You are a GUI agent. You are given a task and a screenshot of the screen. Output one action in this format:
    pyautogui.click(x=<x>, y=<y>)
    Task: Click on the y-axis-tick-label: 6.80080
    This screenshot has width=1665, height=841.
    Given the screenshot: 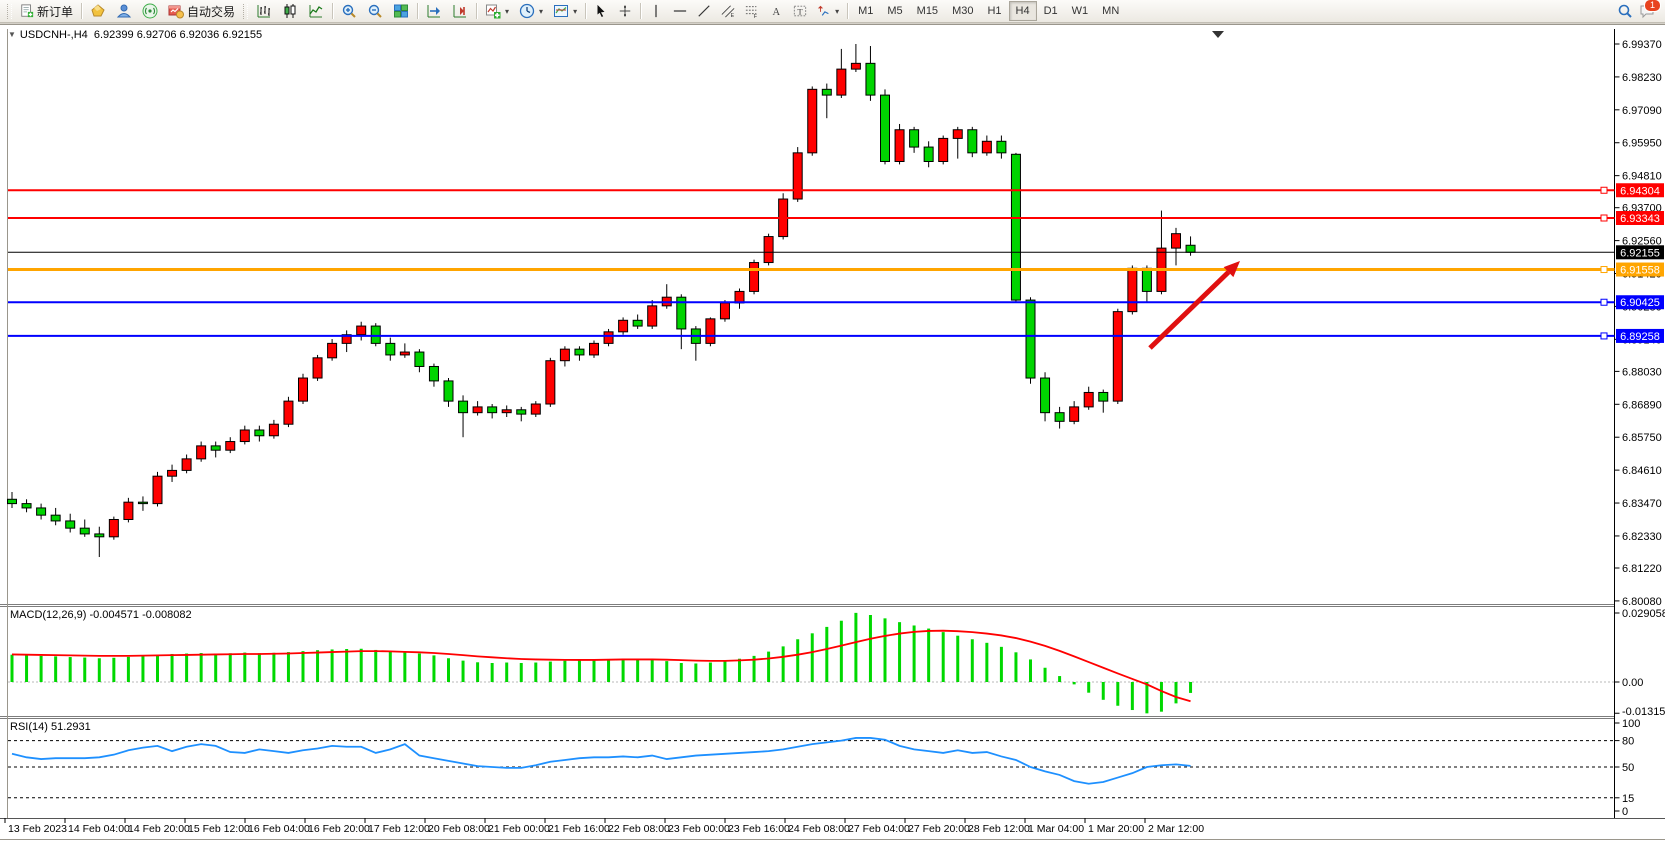 What is the action you would take?
    pyautogui.click(x=1642, y=602)
    